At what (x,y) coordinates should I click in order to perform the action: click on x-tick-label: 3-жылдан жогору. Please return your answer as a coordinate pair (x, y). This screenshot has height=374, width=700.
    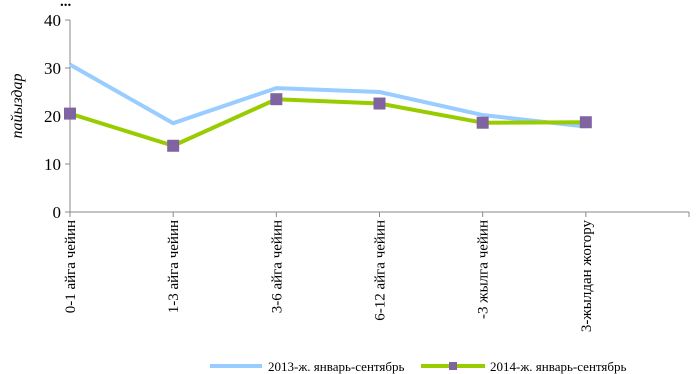
    Looking at the image, I should click on (587, 276).